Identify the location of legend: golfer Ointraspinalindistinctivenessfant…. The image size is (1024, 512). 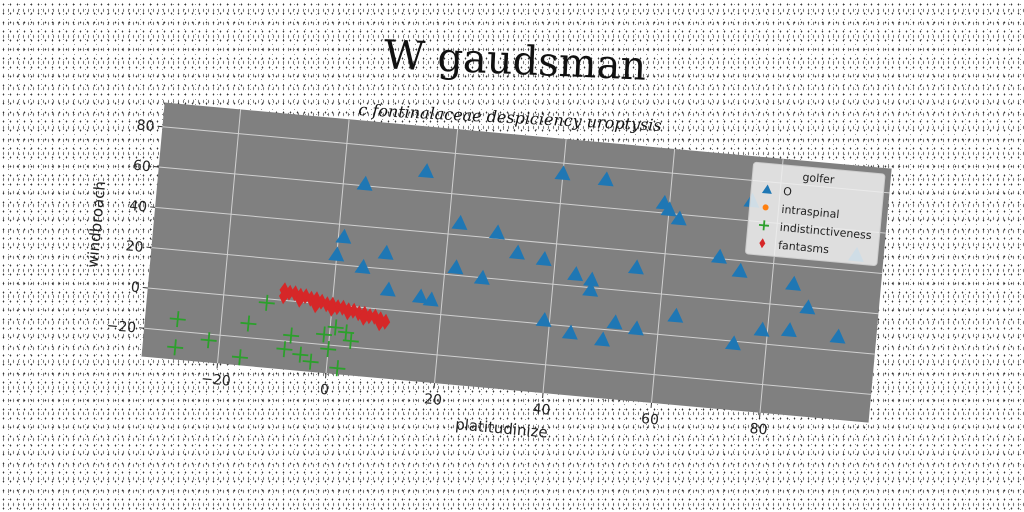
(815, 213).